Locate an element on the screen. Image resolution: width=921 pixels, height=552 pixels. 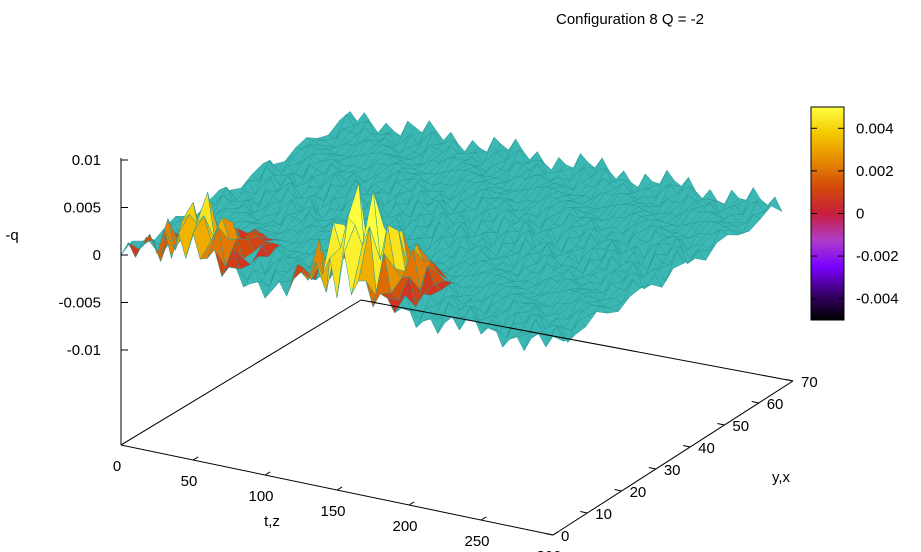
x-tick-label: 150 is located at coordinates (332, 511).